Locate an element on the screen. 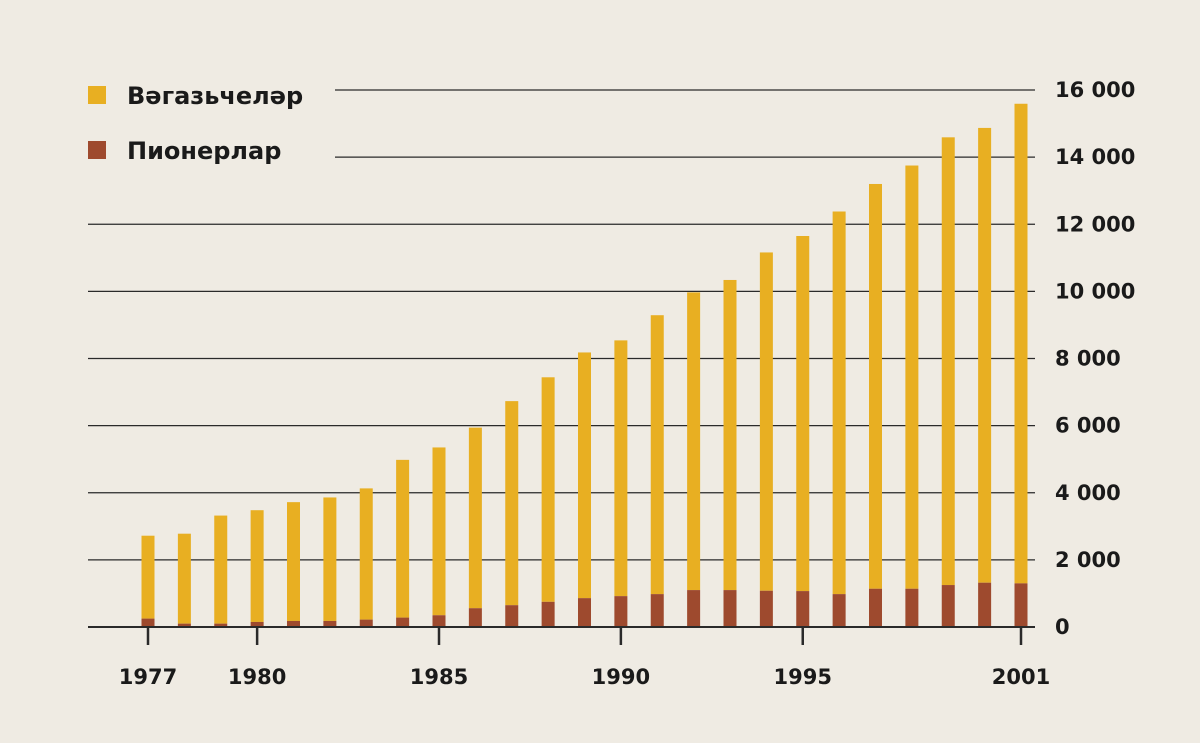 The height and width of the screenshot is (743, 1200). y-tick-label: 0 is located at coordinates (1062, 627).